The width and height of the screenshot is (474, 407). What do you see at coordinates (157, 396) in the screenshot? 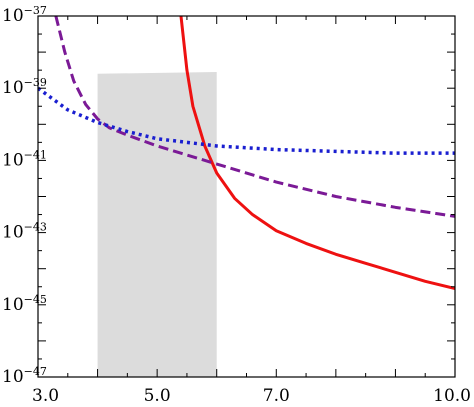
I see `x-tick-label: 5.0` at bounding box center [157, 396].